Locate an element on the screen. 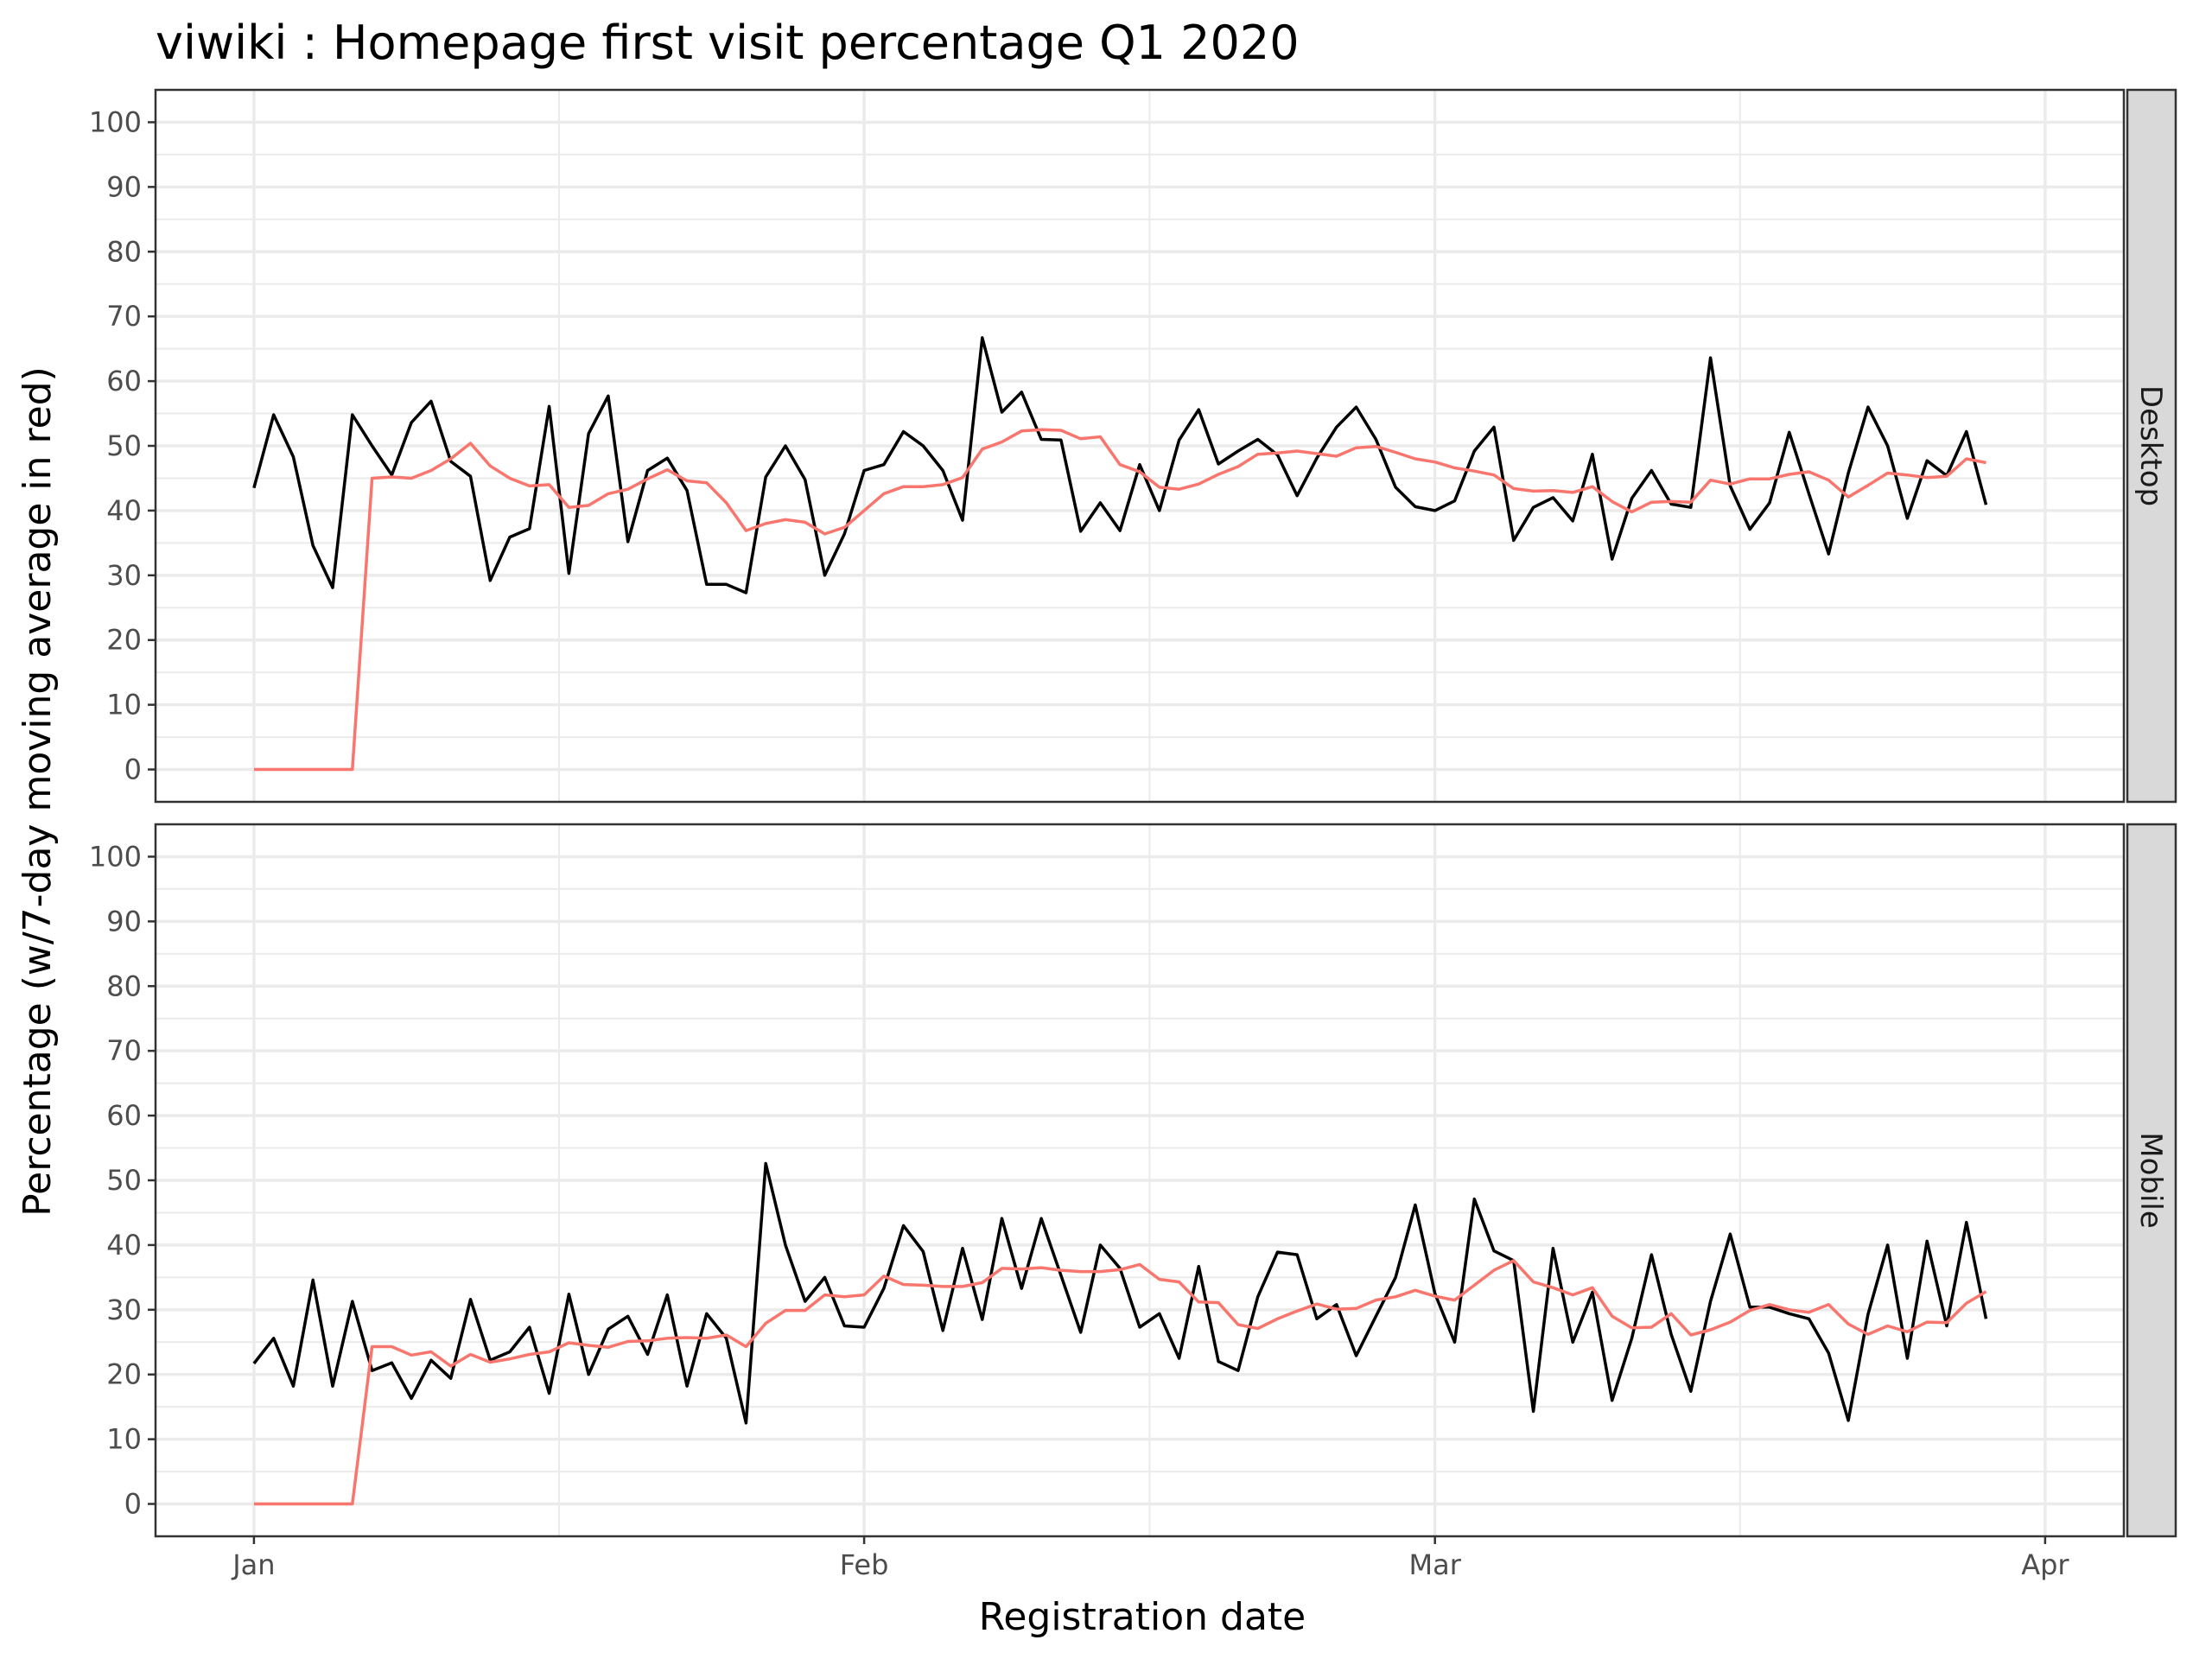 The width and height of the screenshot is (2212, 1659). x-tick-label: Apr is located at coordinates (2045, 1564).